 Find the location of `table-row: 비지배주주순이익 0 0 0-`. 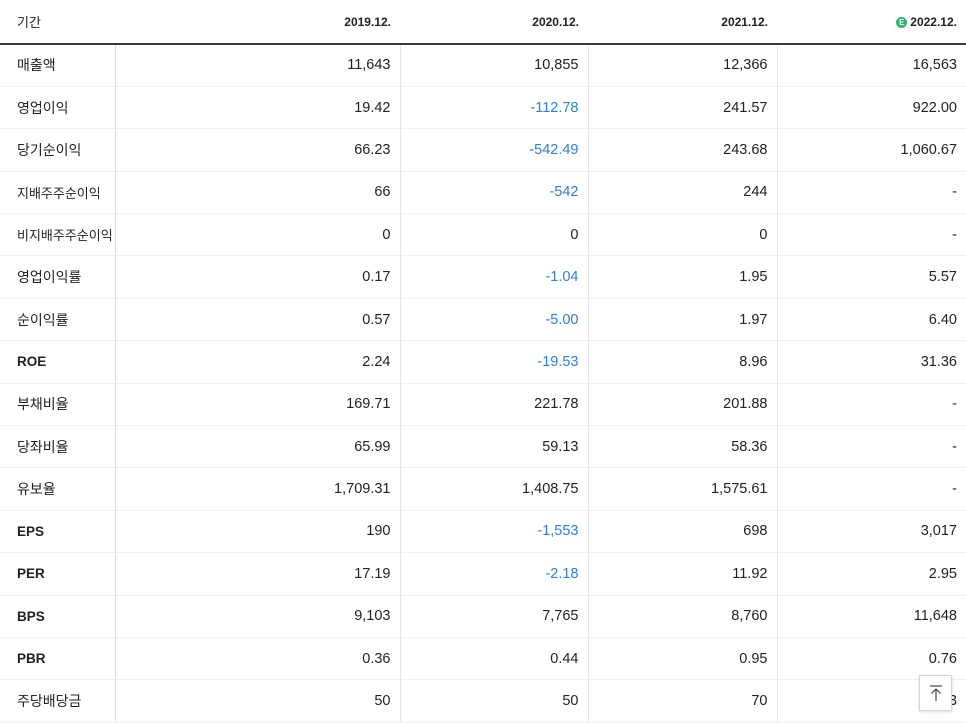

table-row: 비지배주주순이익 0 0 0- is located at coordinates (483, 235).